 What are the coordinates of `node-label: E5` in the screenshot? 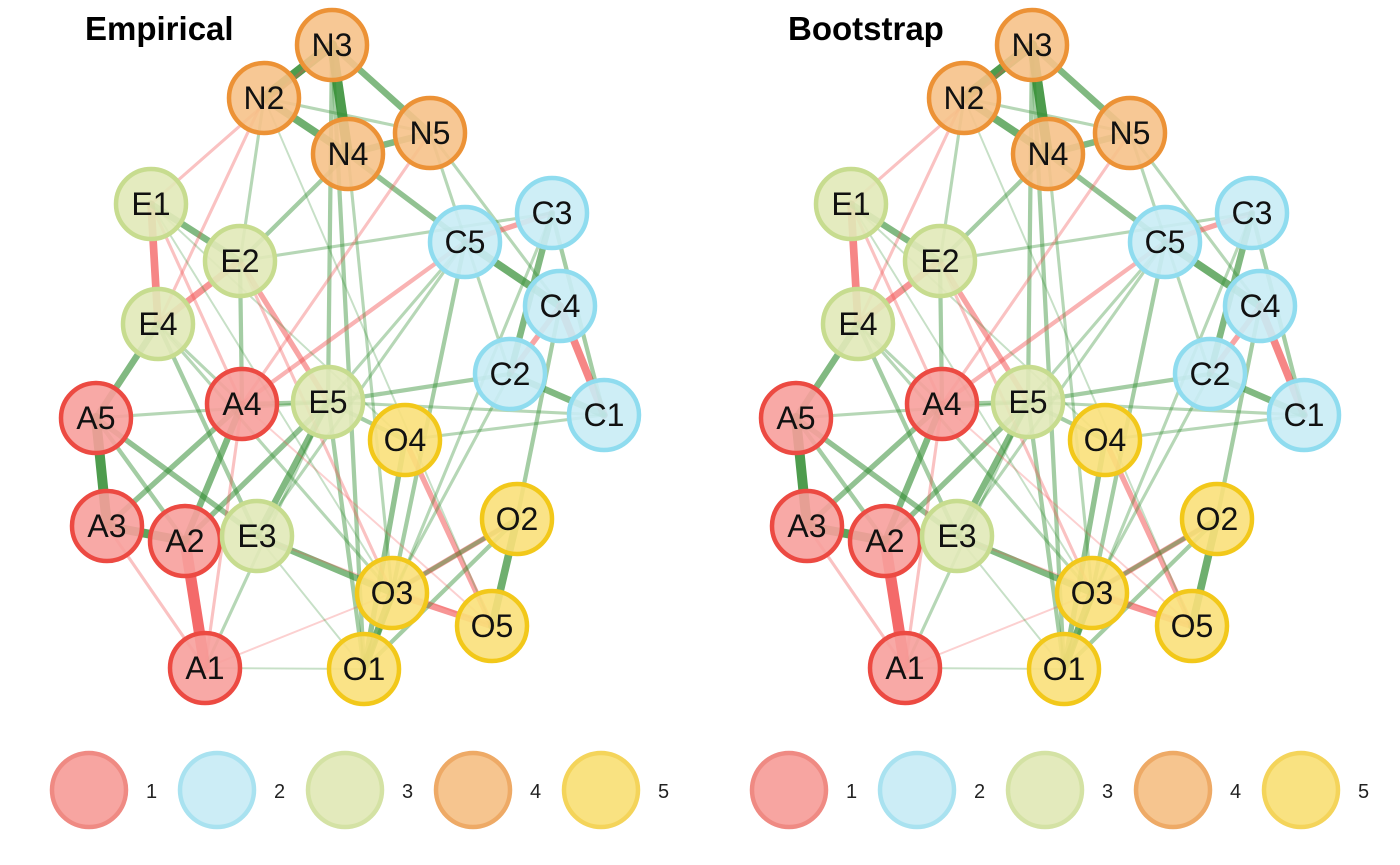 It's located at (327, 402).